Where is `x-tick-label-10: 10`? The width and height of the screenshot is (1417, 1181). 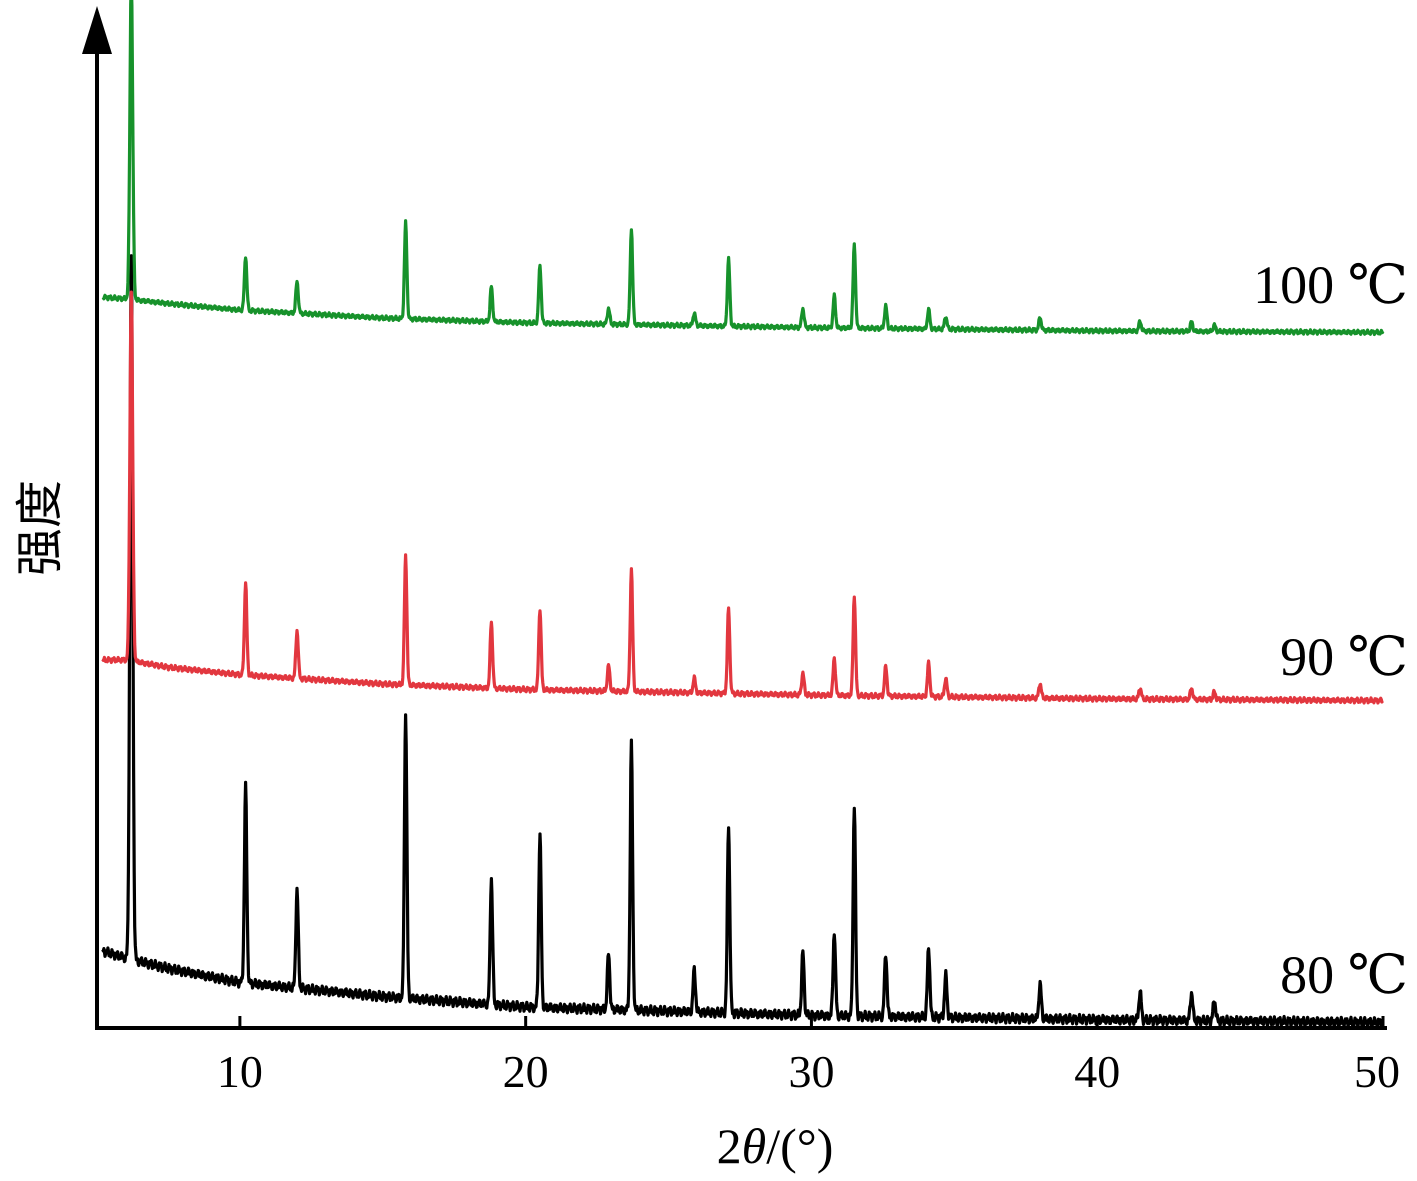
x-tick-label-10: 10 is located at coordinates (240, 1071).